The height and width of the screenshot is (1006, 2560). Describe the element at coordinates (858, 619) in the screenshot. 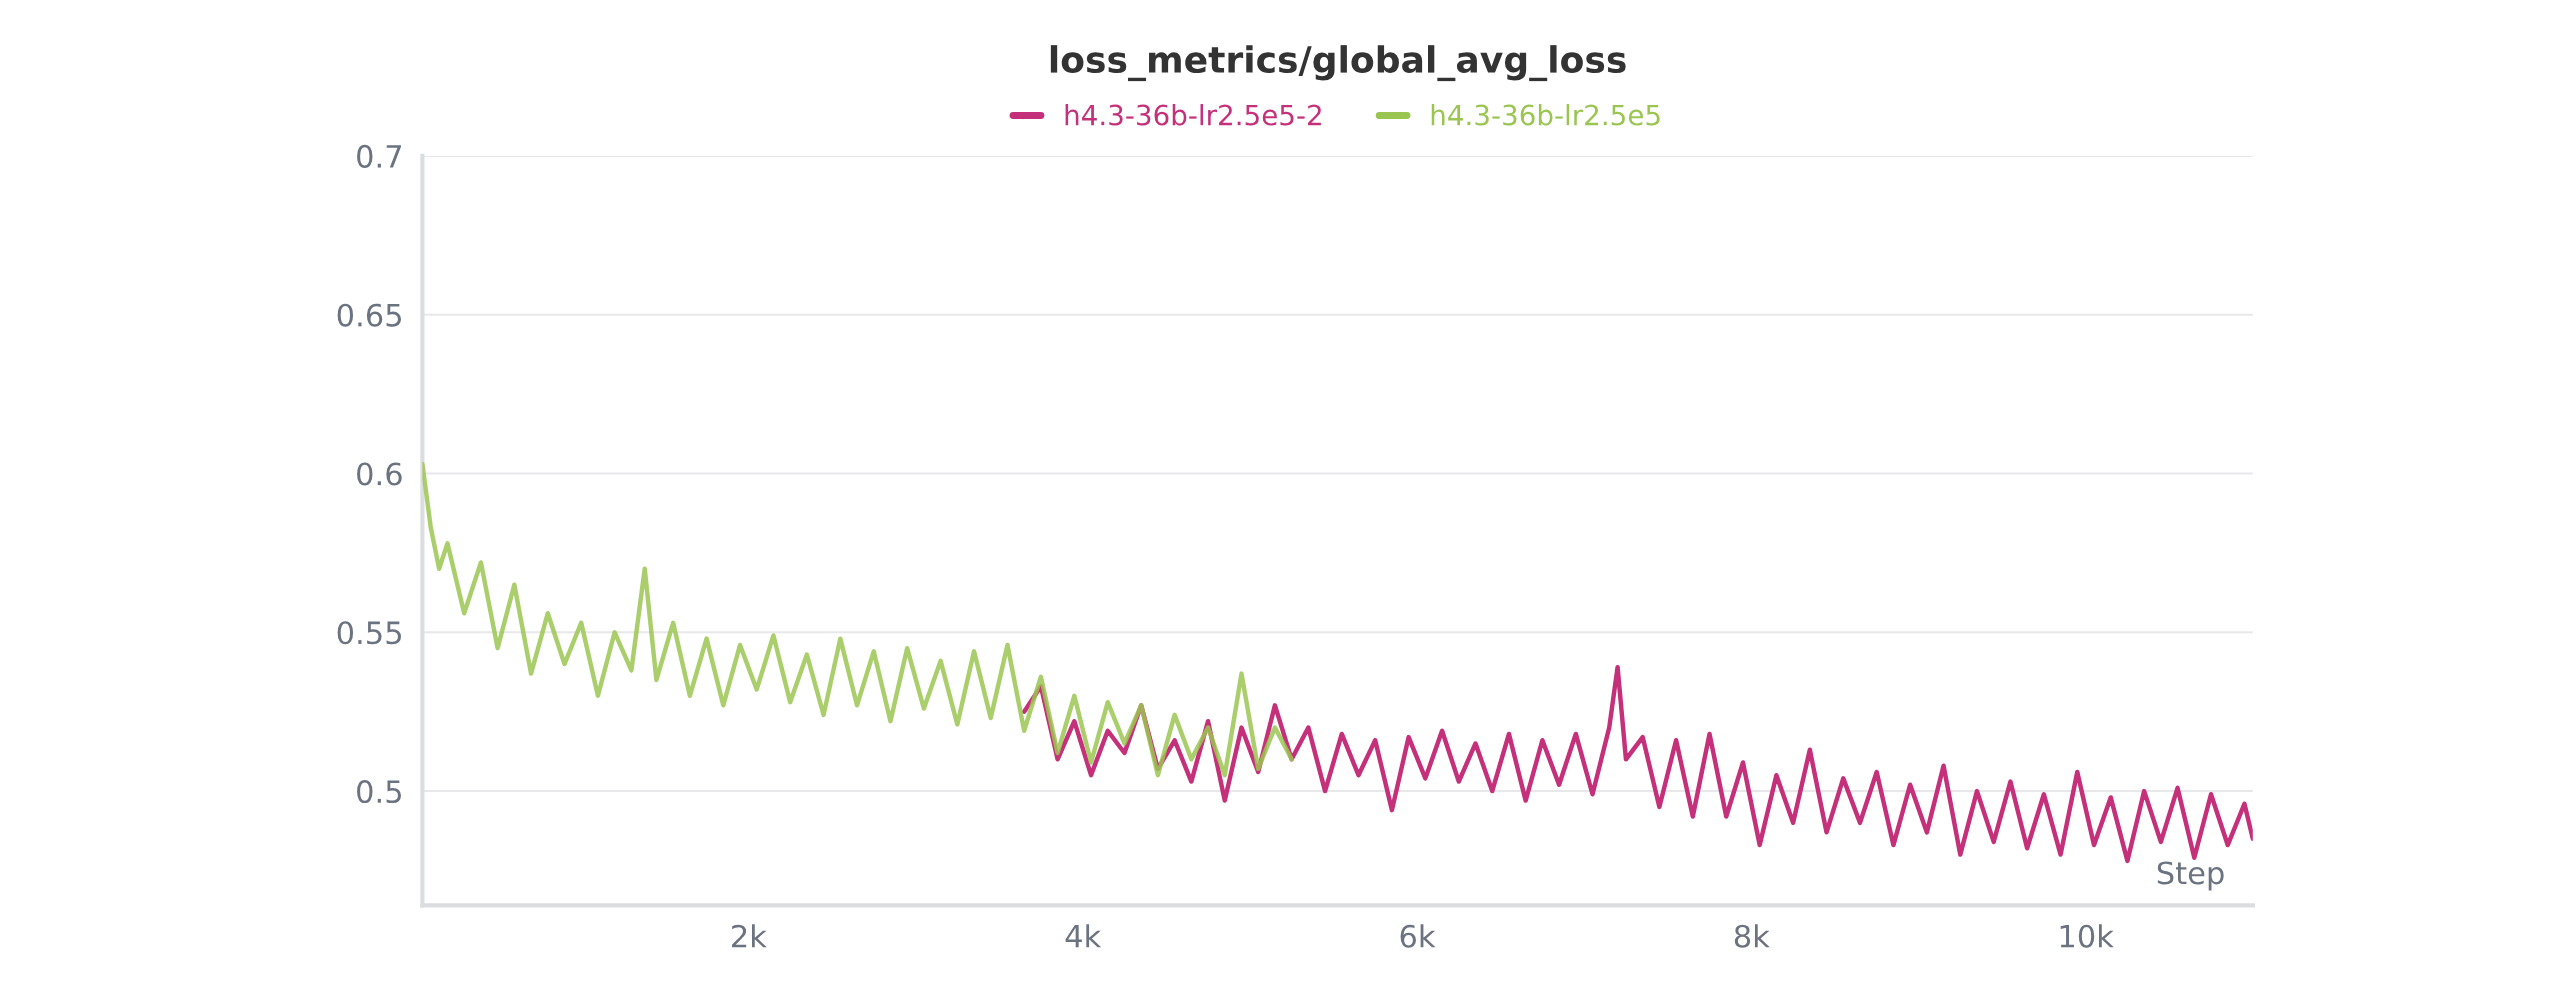

I see `line-series` at that location.